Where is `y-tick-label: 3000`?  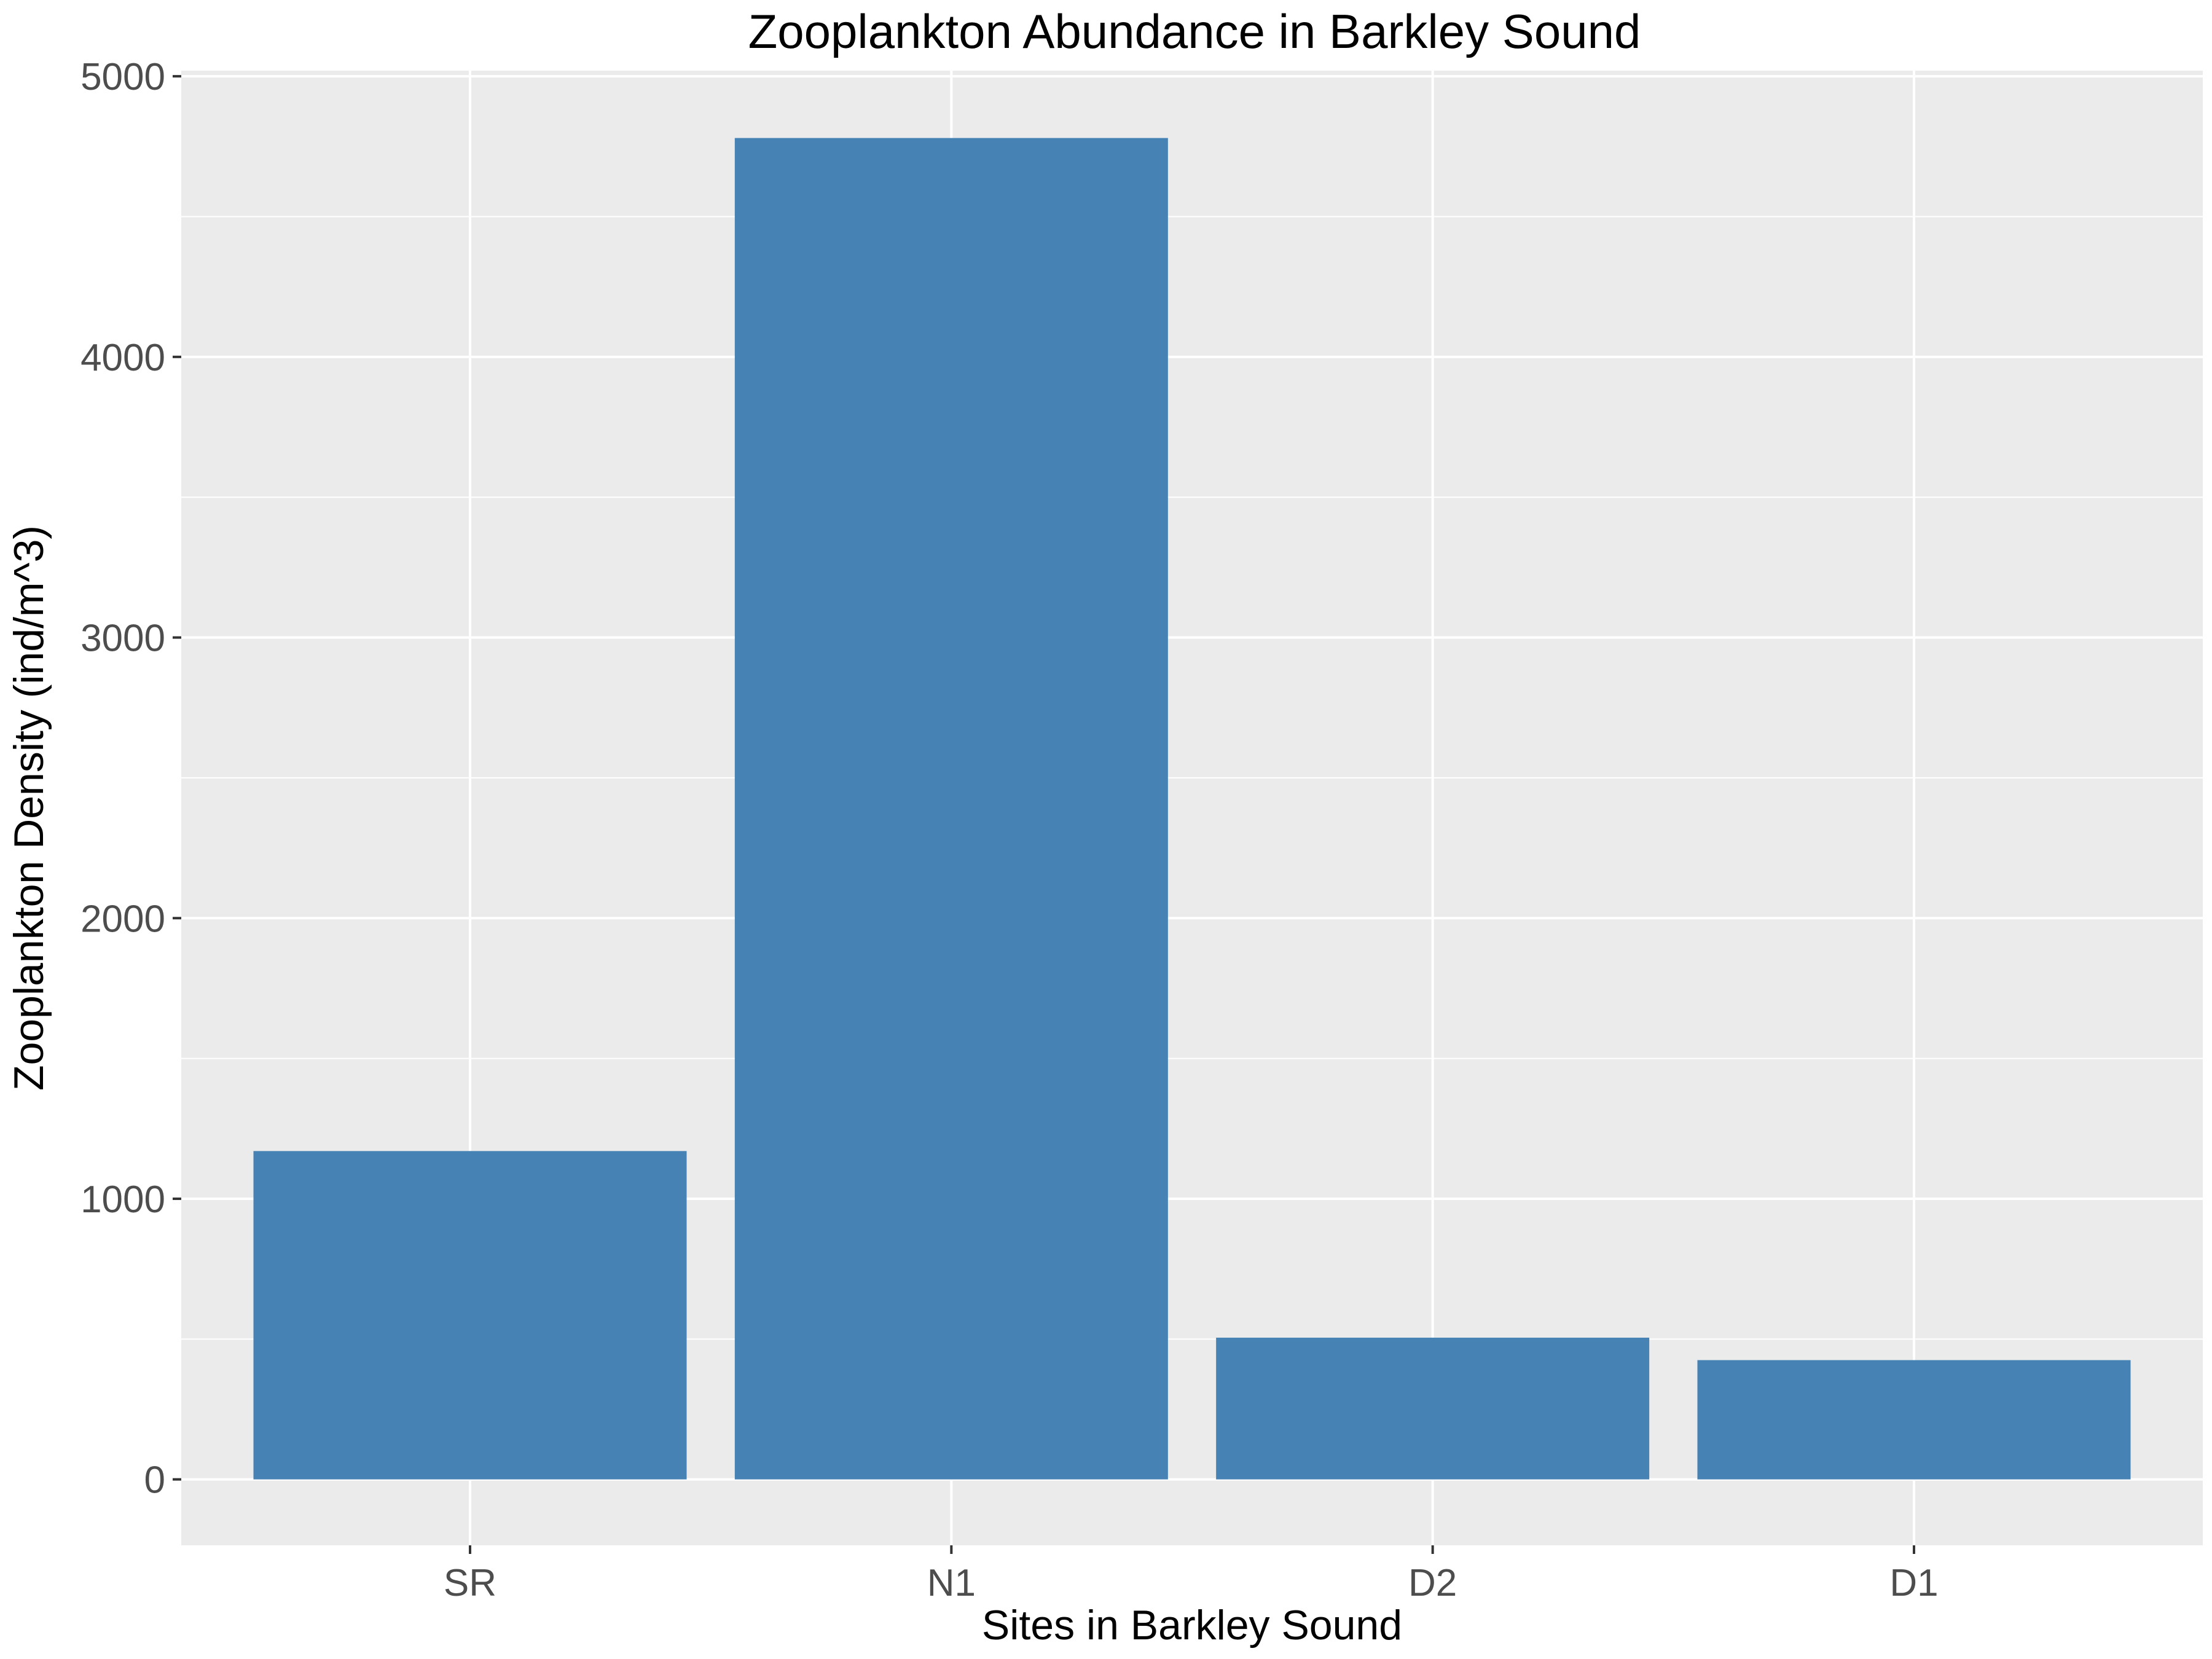
y-tick-label: 3000 is located at coordinates (122, 639).